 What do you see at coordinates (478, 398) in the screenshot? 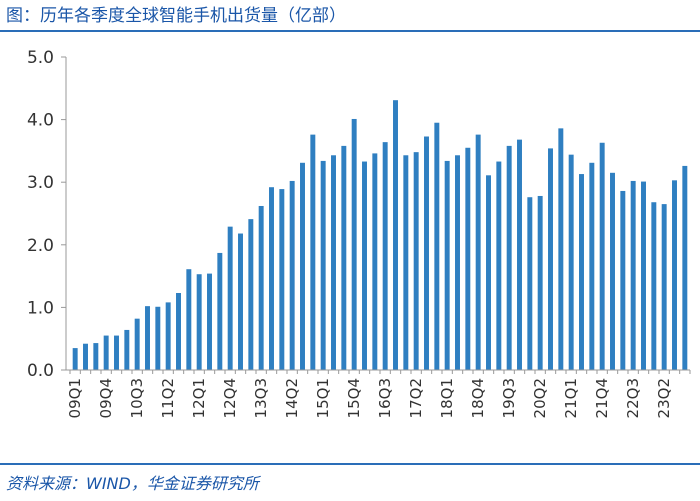
I see `x-tick-label: 18Q4` at bounding box center [478, 398].